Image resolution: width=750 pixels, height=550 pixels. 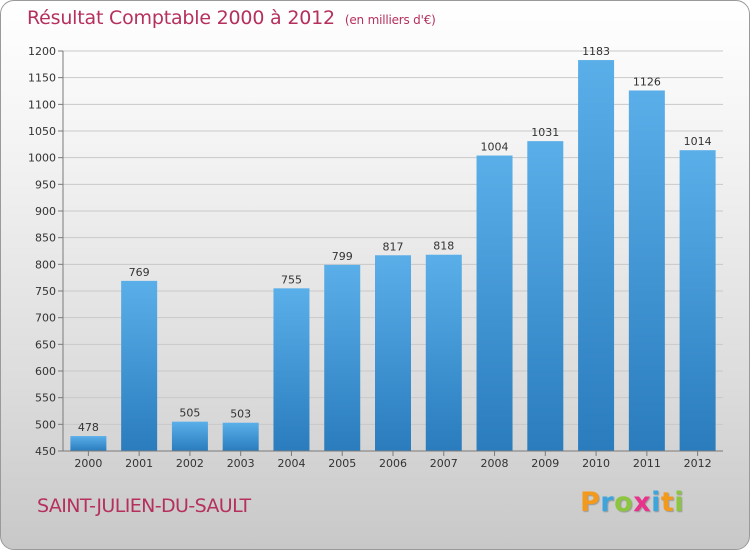 What do you see at coordinates (342, 256) in the screenshot?
I see `bar-value-label: 799` at bounding box center [342, 256].